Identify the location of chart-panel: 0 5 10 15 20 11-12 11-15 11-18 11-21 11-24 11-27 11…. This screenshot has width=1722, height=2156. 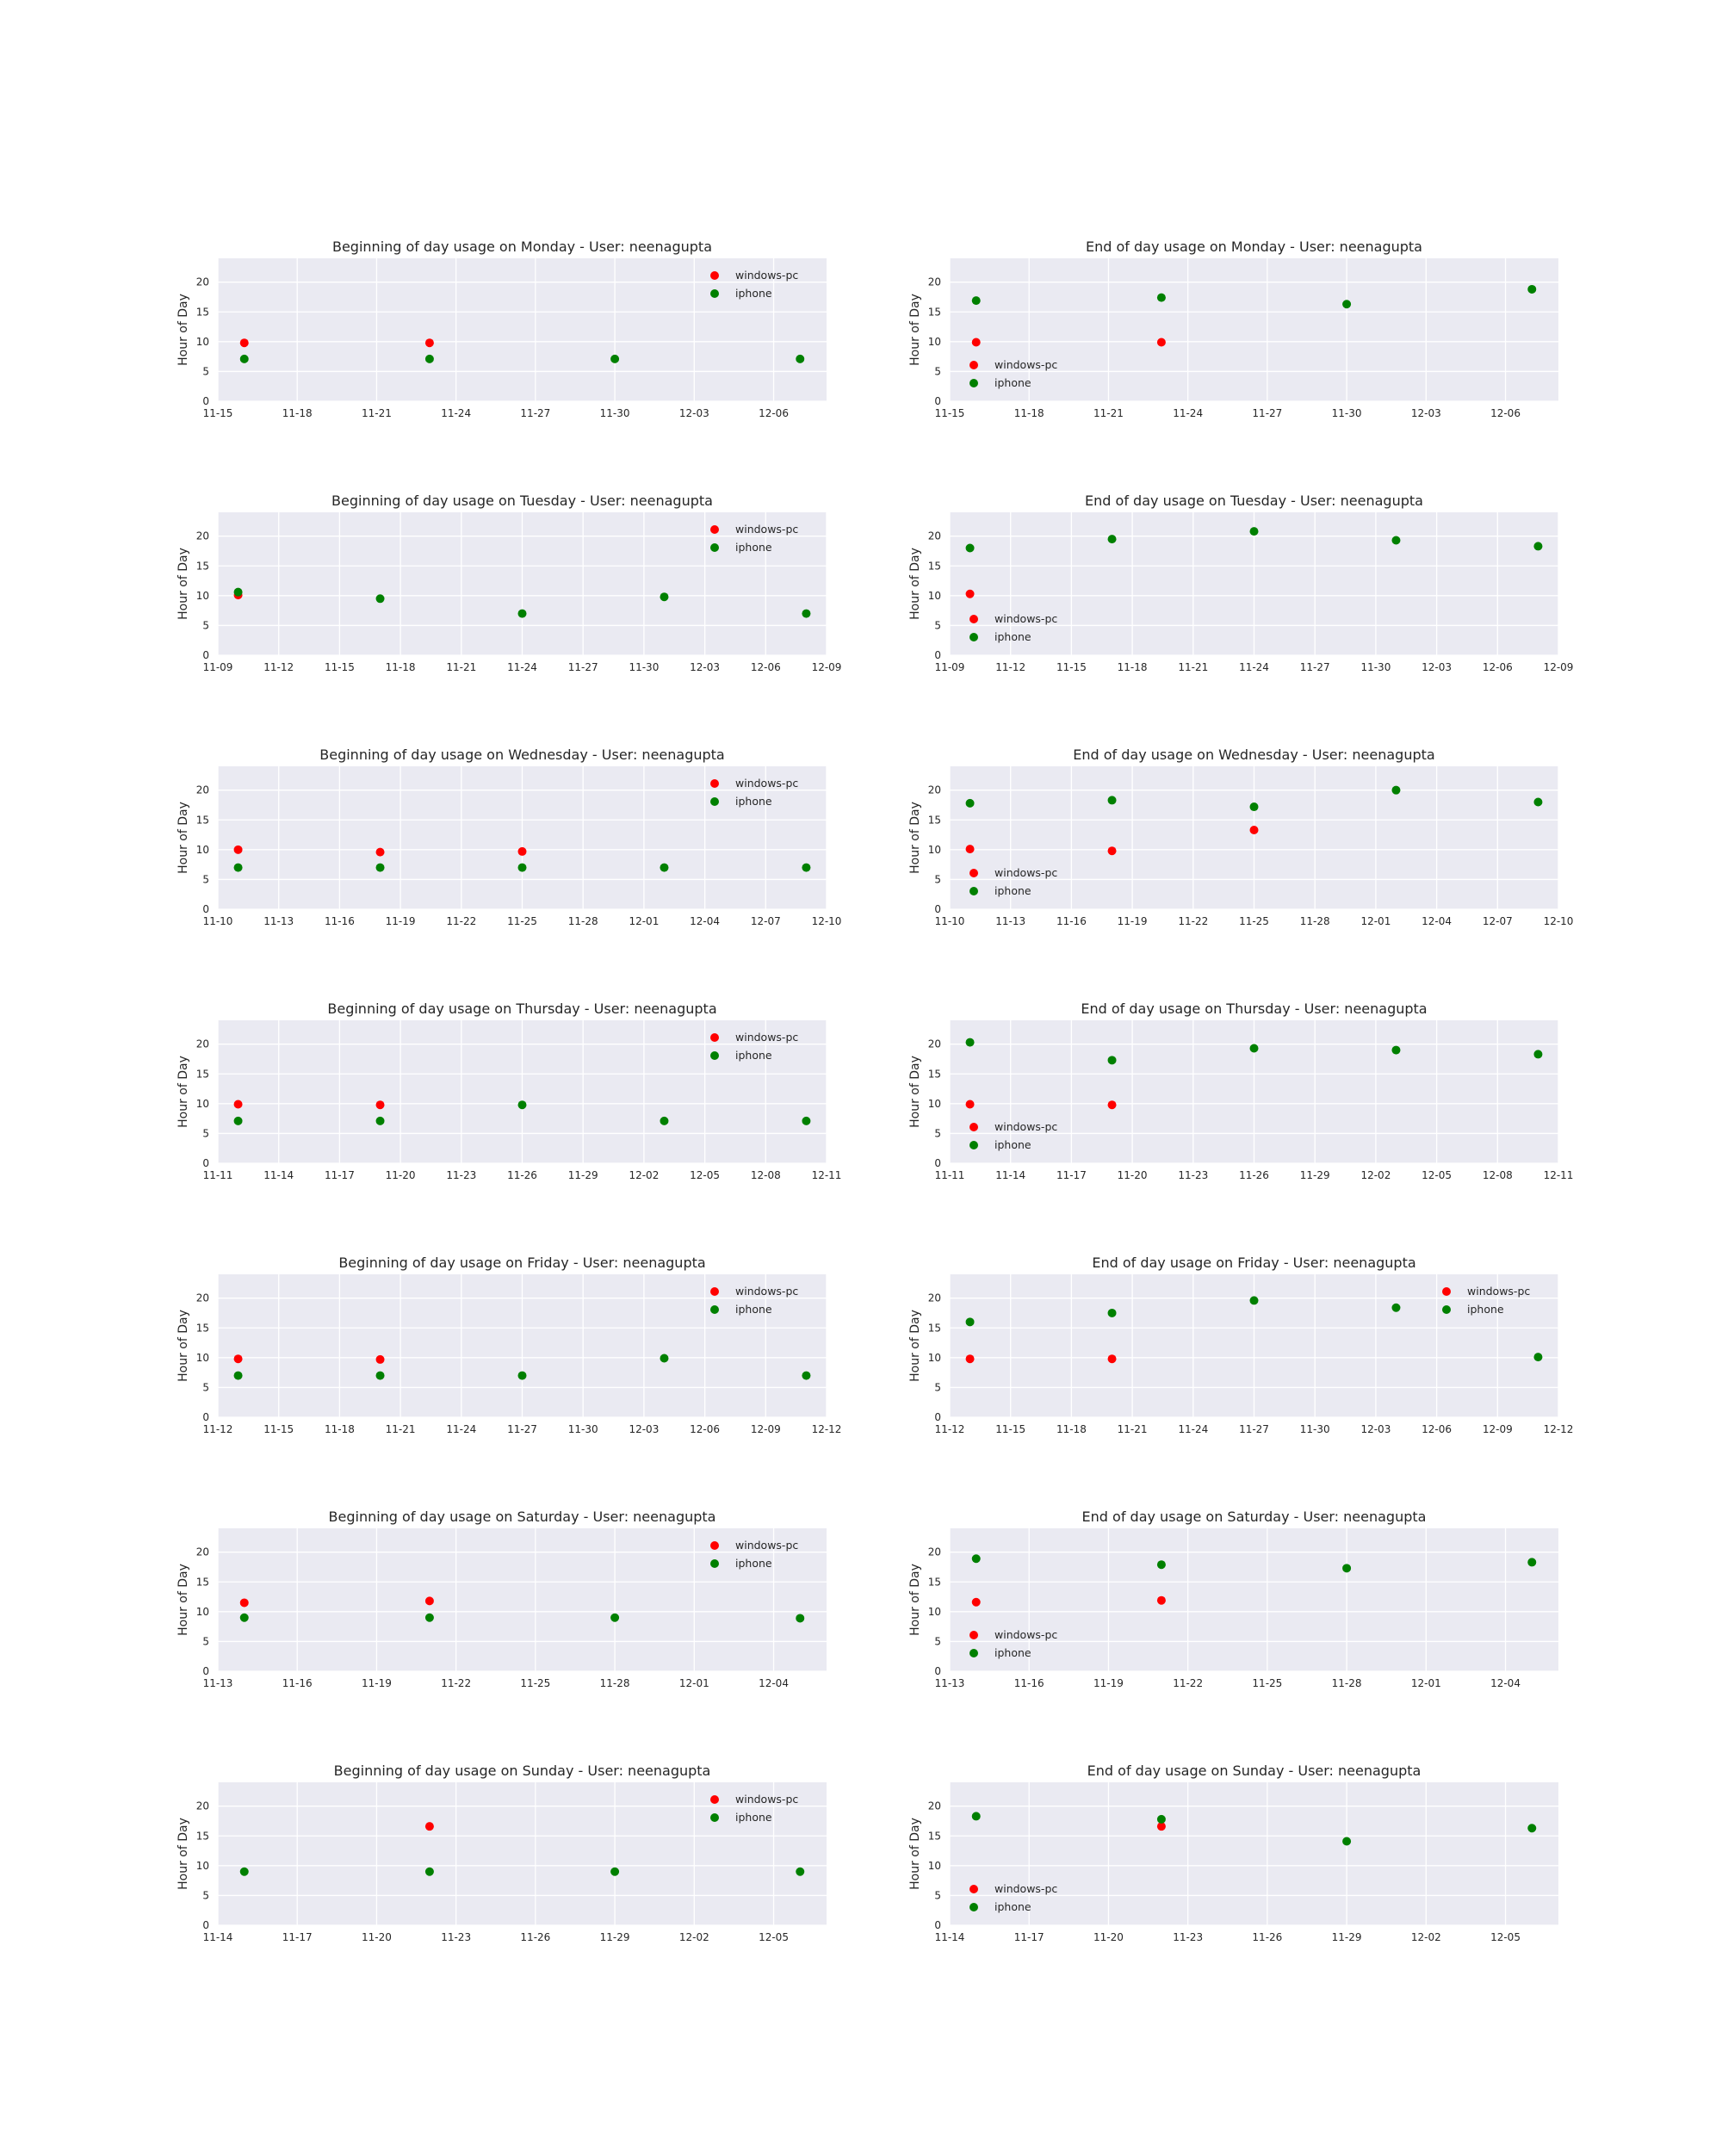
(1240, 1345).